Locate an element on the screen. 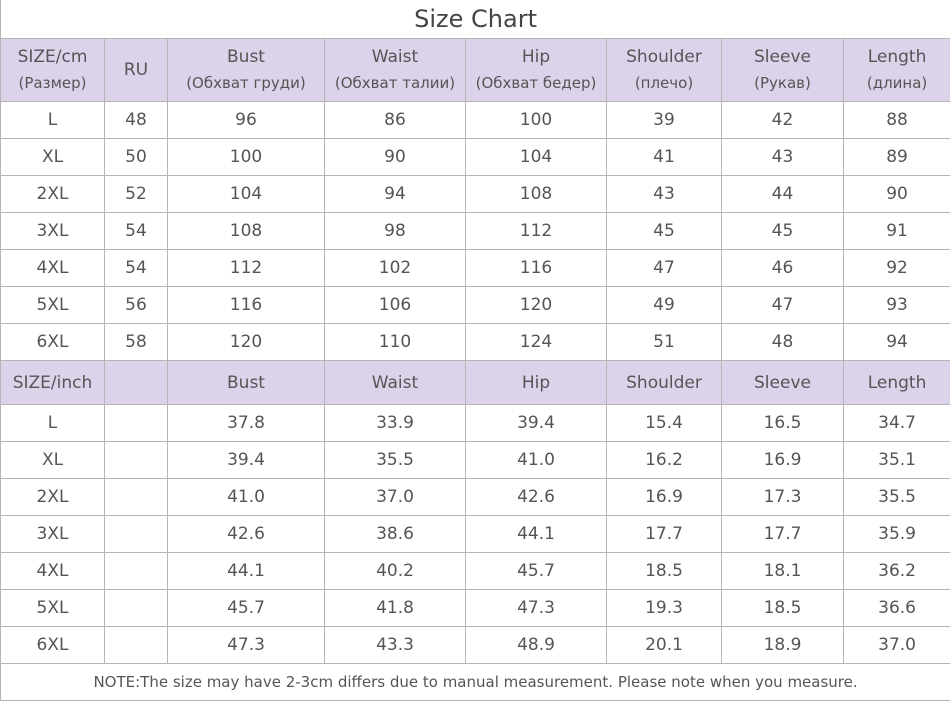  cell: 45 is located at coordinates (782, 231).